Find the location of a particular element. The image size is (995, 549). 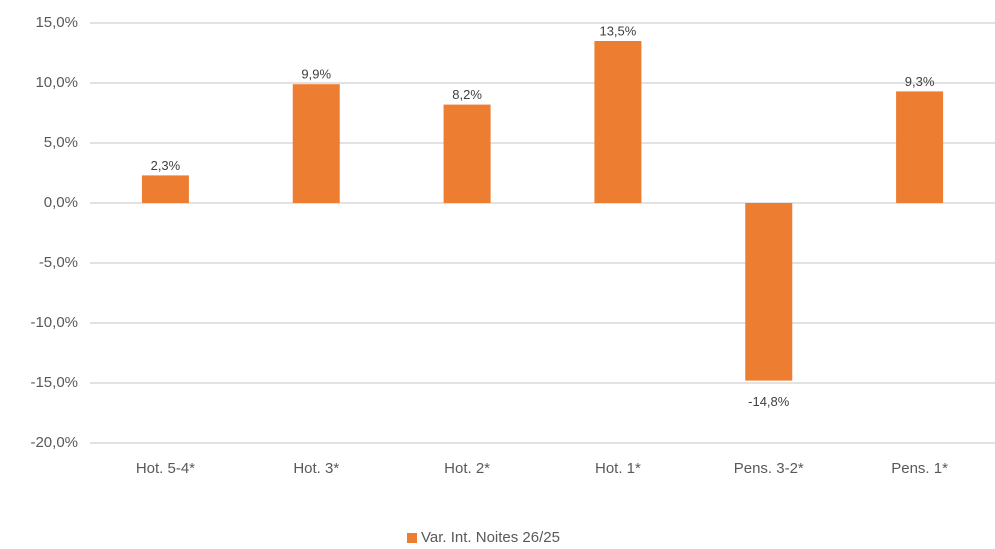

x-tick-label: Hot. 2* is located at coordinates (467, 468).